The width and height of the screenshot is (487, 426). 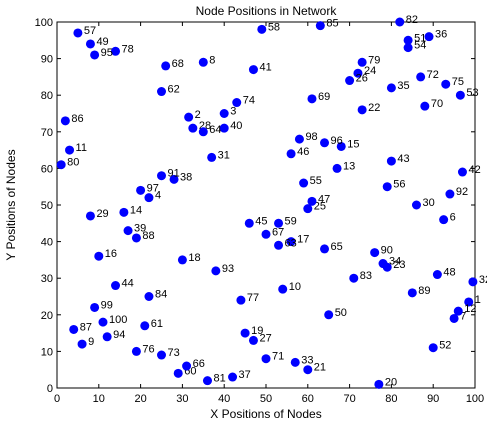 What do you see at coordinates (474, 170) in the screenshot?
I see `node-label: 42` at bounding box center [474, 170].